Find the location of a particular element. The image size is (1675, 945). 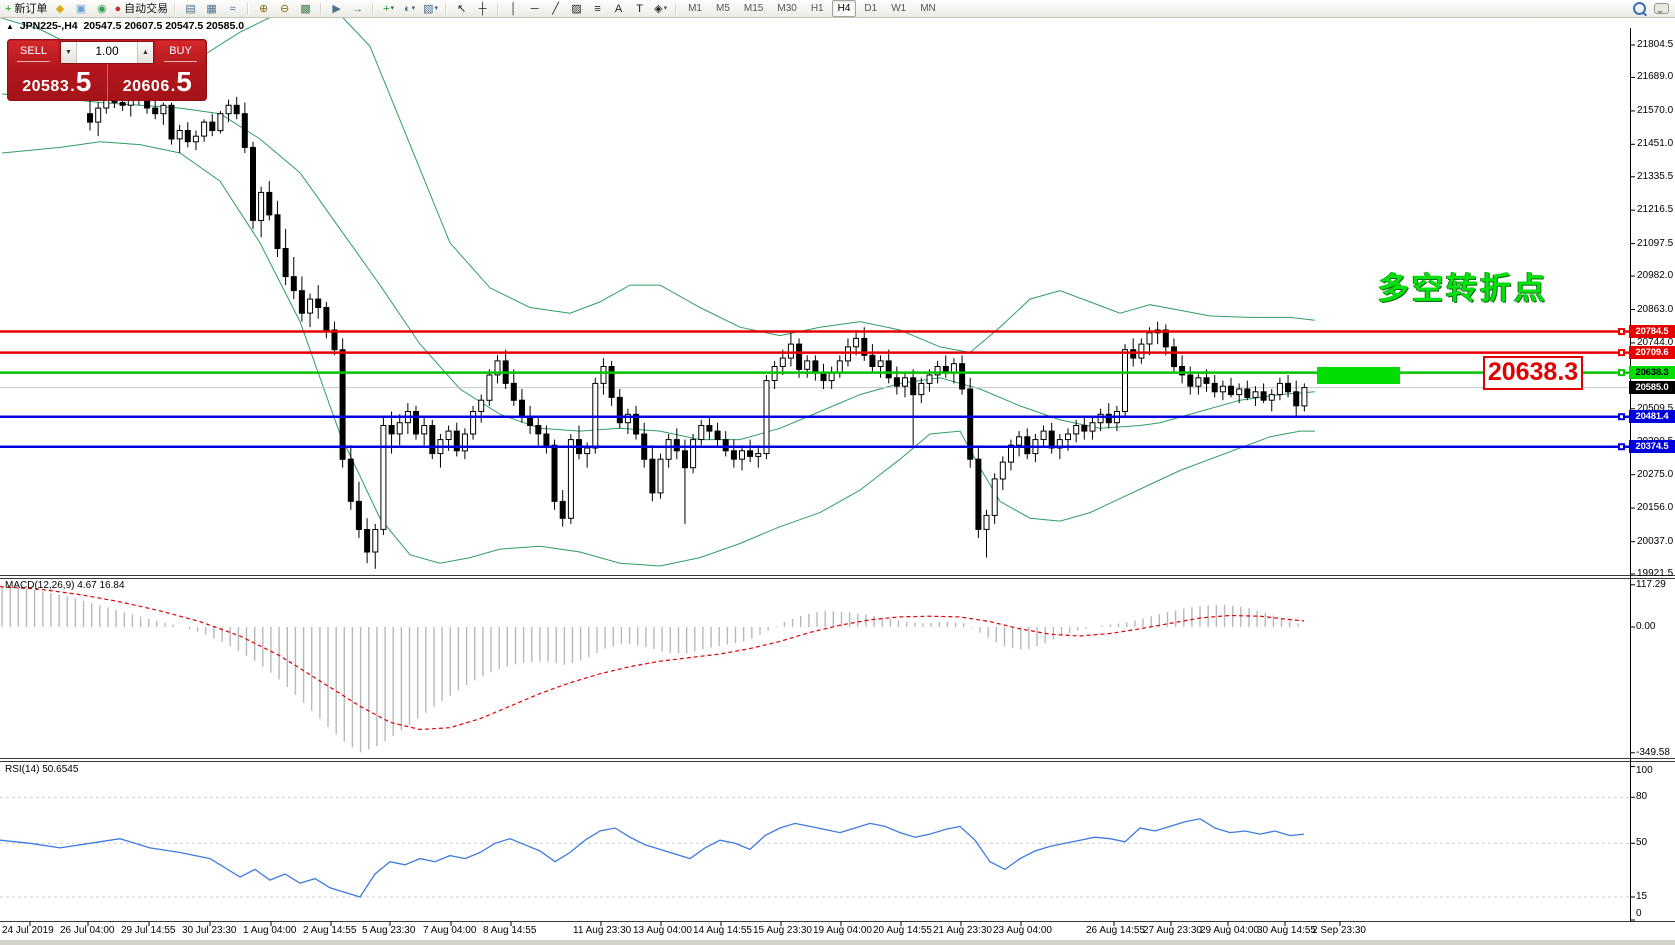

buy-price: 20606. 5 is located at coordinates (157, 81).